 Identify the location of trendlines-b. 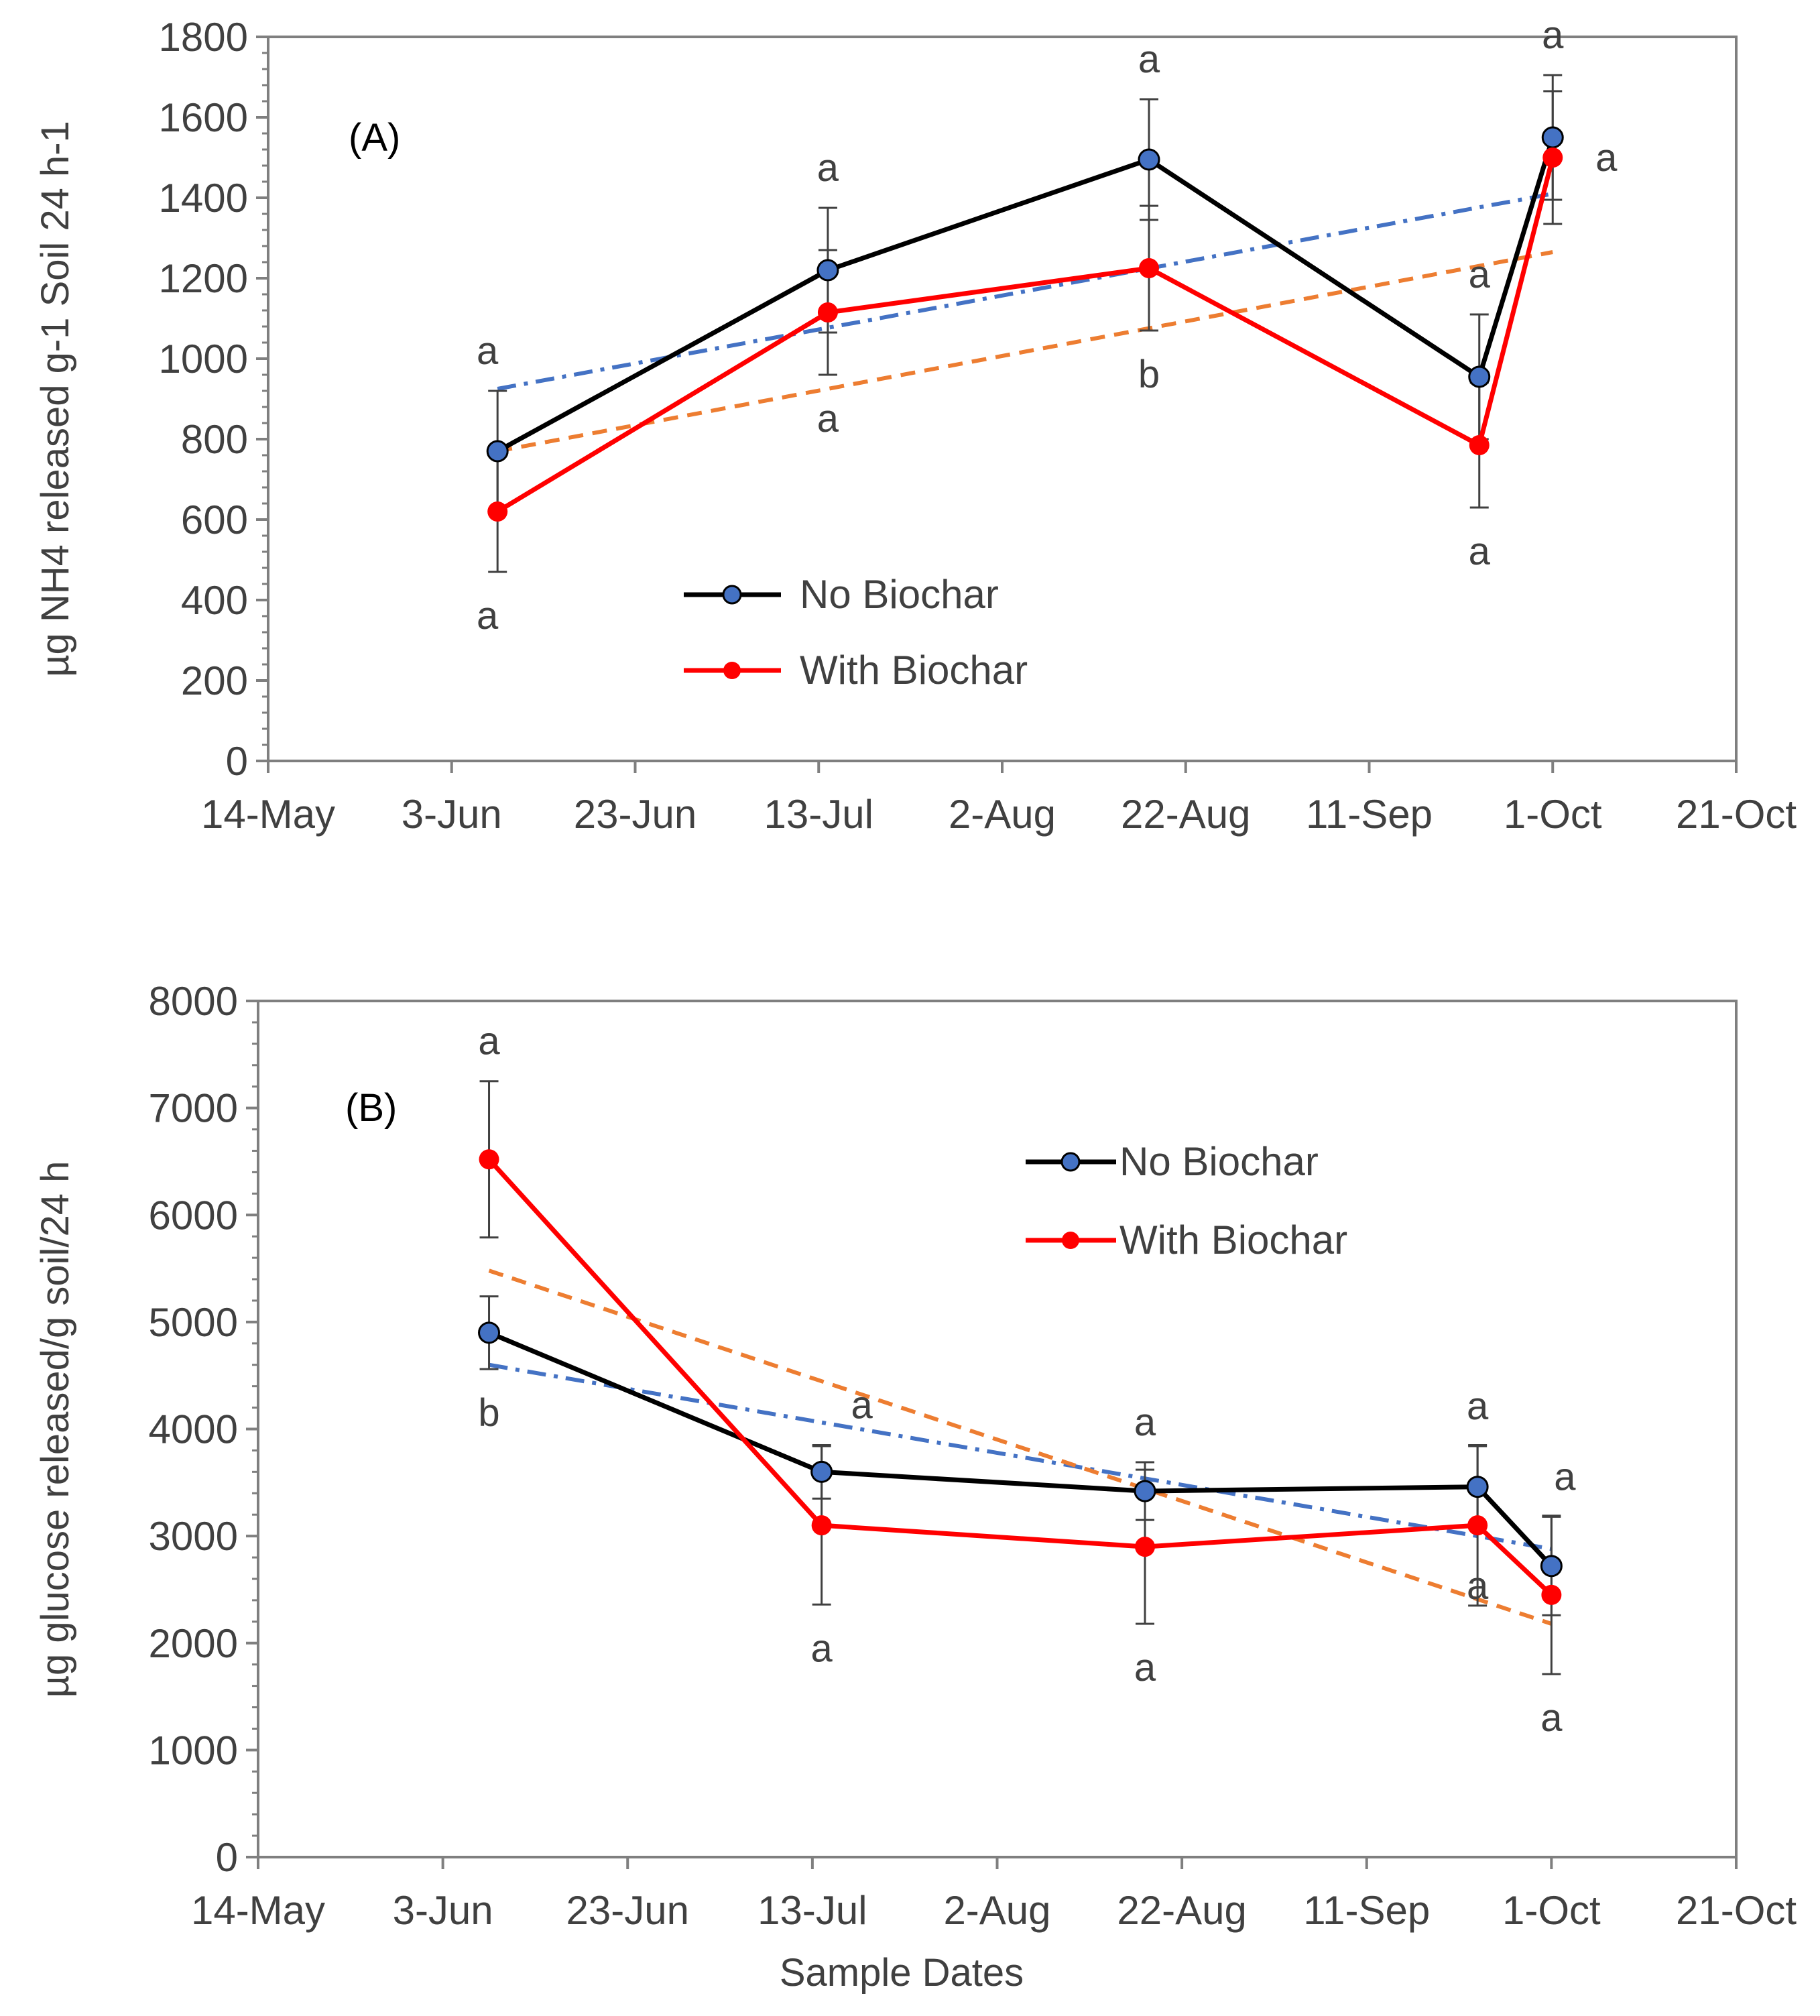
(1020, 1447).